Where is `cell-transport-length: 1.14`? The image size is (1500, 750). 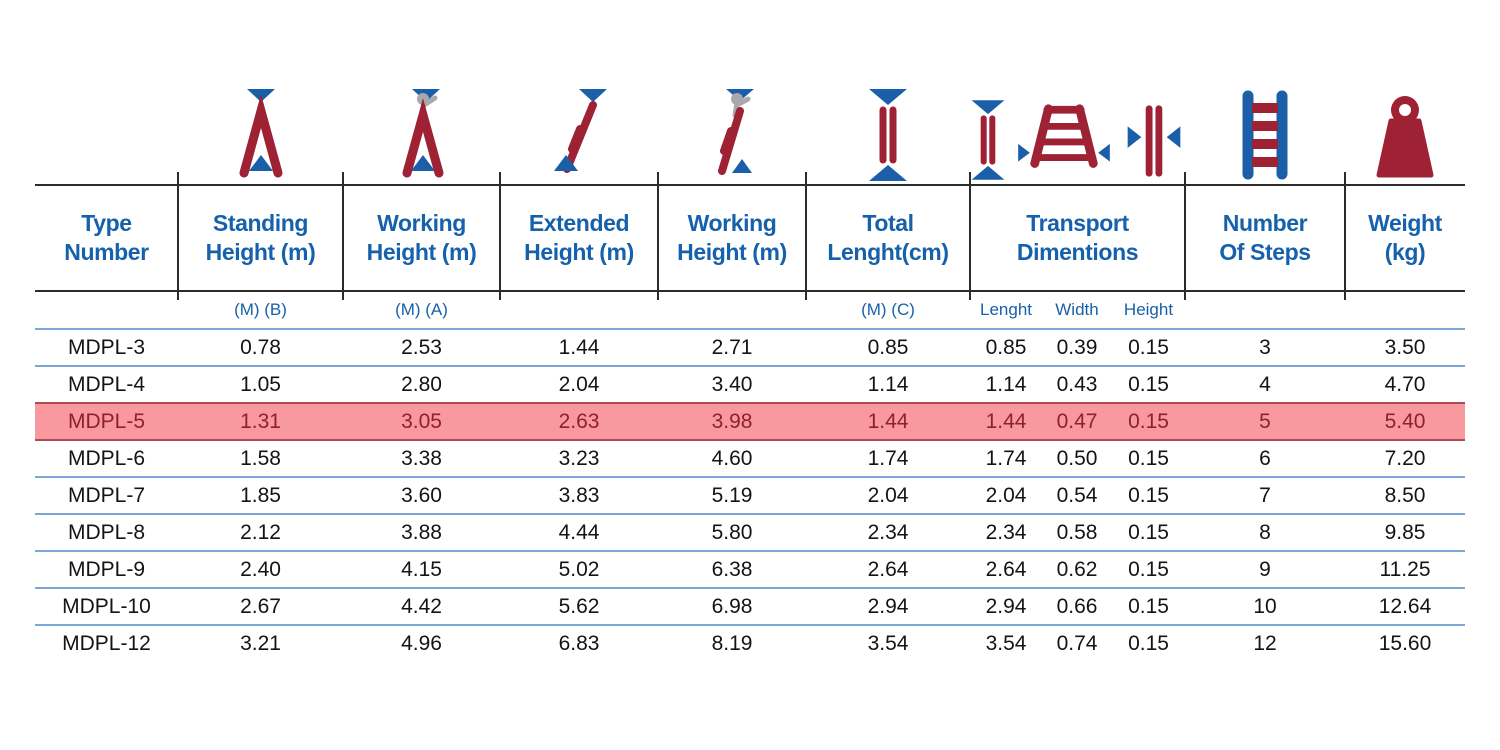 cell-transport-length: 1.14 is located at coordinates (1006, 384).